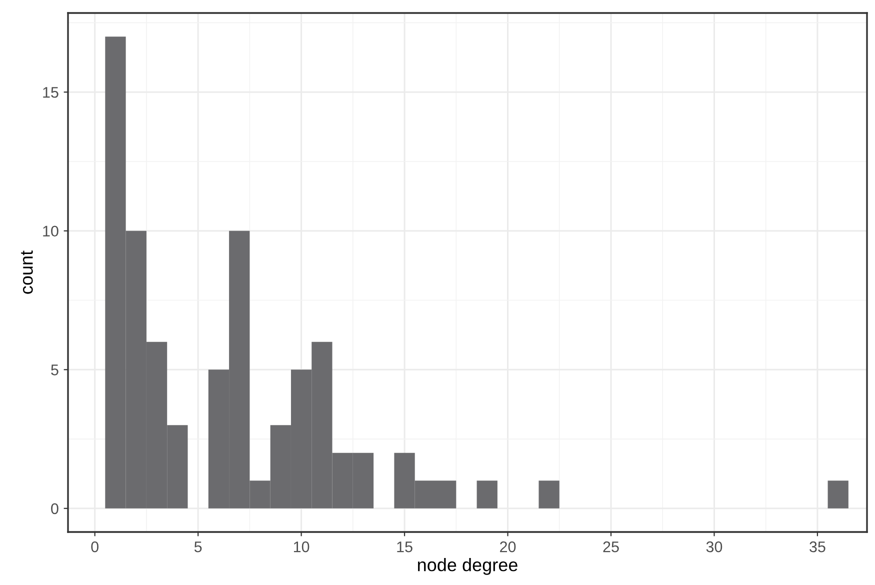  Describe the element at coordinates (611, 546) in the screenshot. I see `x-tick-label: 25` at that location.